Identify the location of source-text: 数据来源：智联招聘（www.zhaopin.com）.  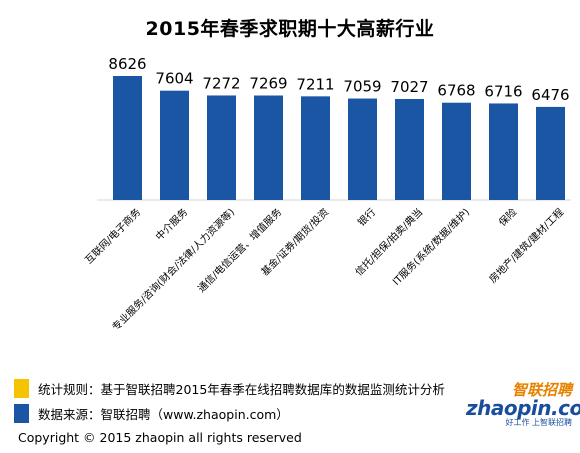
(163, 414).